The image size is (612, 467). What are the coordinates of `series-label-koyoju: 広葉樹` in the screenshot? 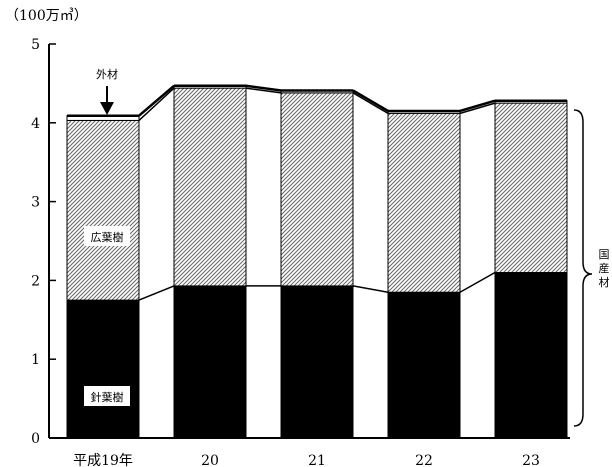 It's located at (107, 237).